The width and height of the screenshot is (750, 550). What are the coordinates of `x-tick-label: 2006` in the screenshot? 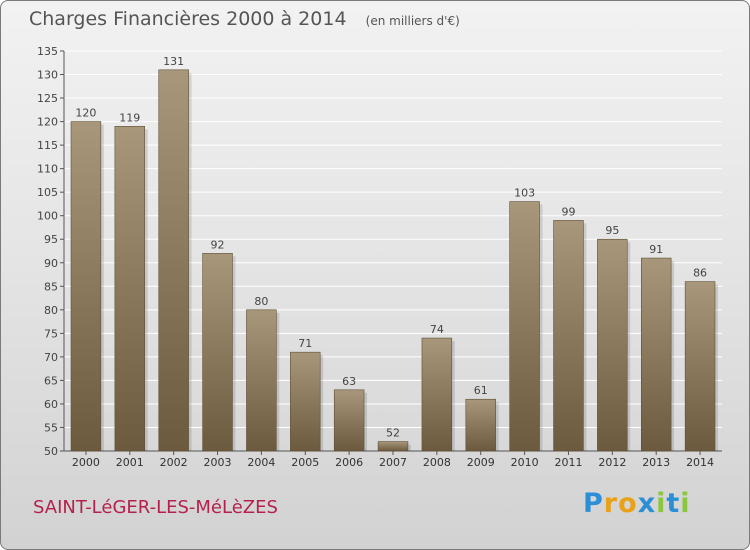 It's located at (349, 462).